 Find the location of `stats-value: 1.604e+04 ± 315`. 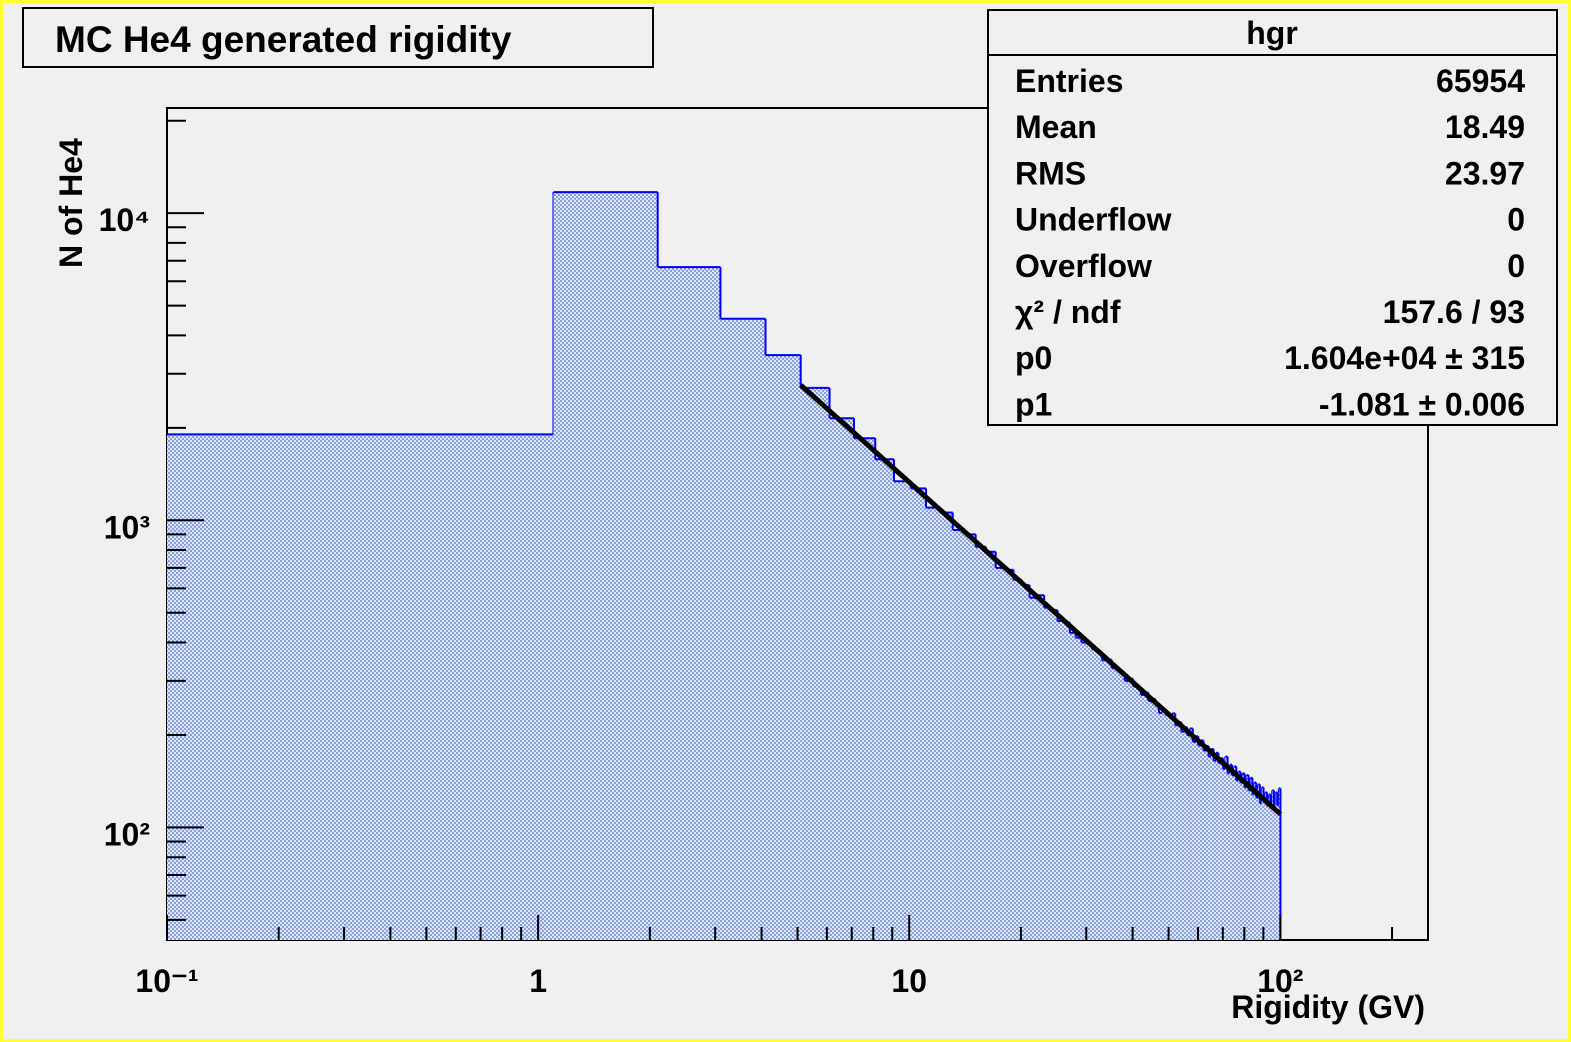

stats-value: 1.604e+04 ± 315 is located at coordinates (1404, 358).